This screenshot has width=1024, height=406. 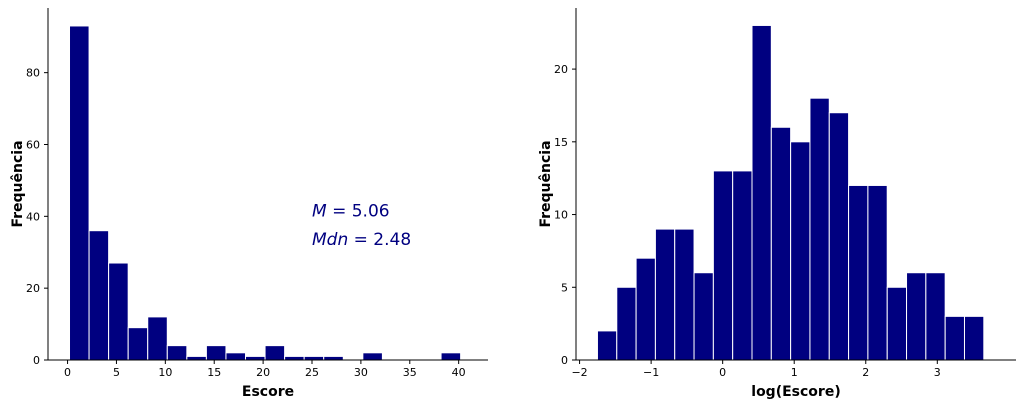 What do you see at coordinates (459, 372) in the screenshot?
I see `x-tick-label: 40` at bounding box center [459, 372].